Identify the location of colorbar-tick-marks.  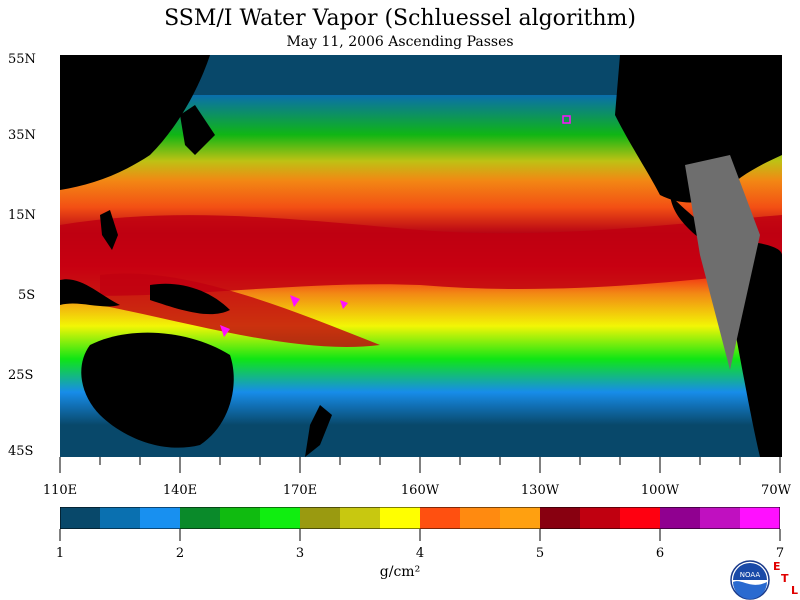
(420, 535).